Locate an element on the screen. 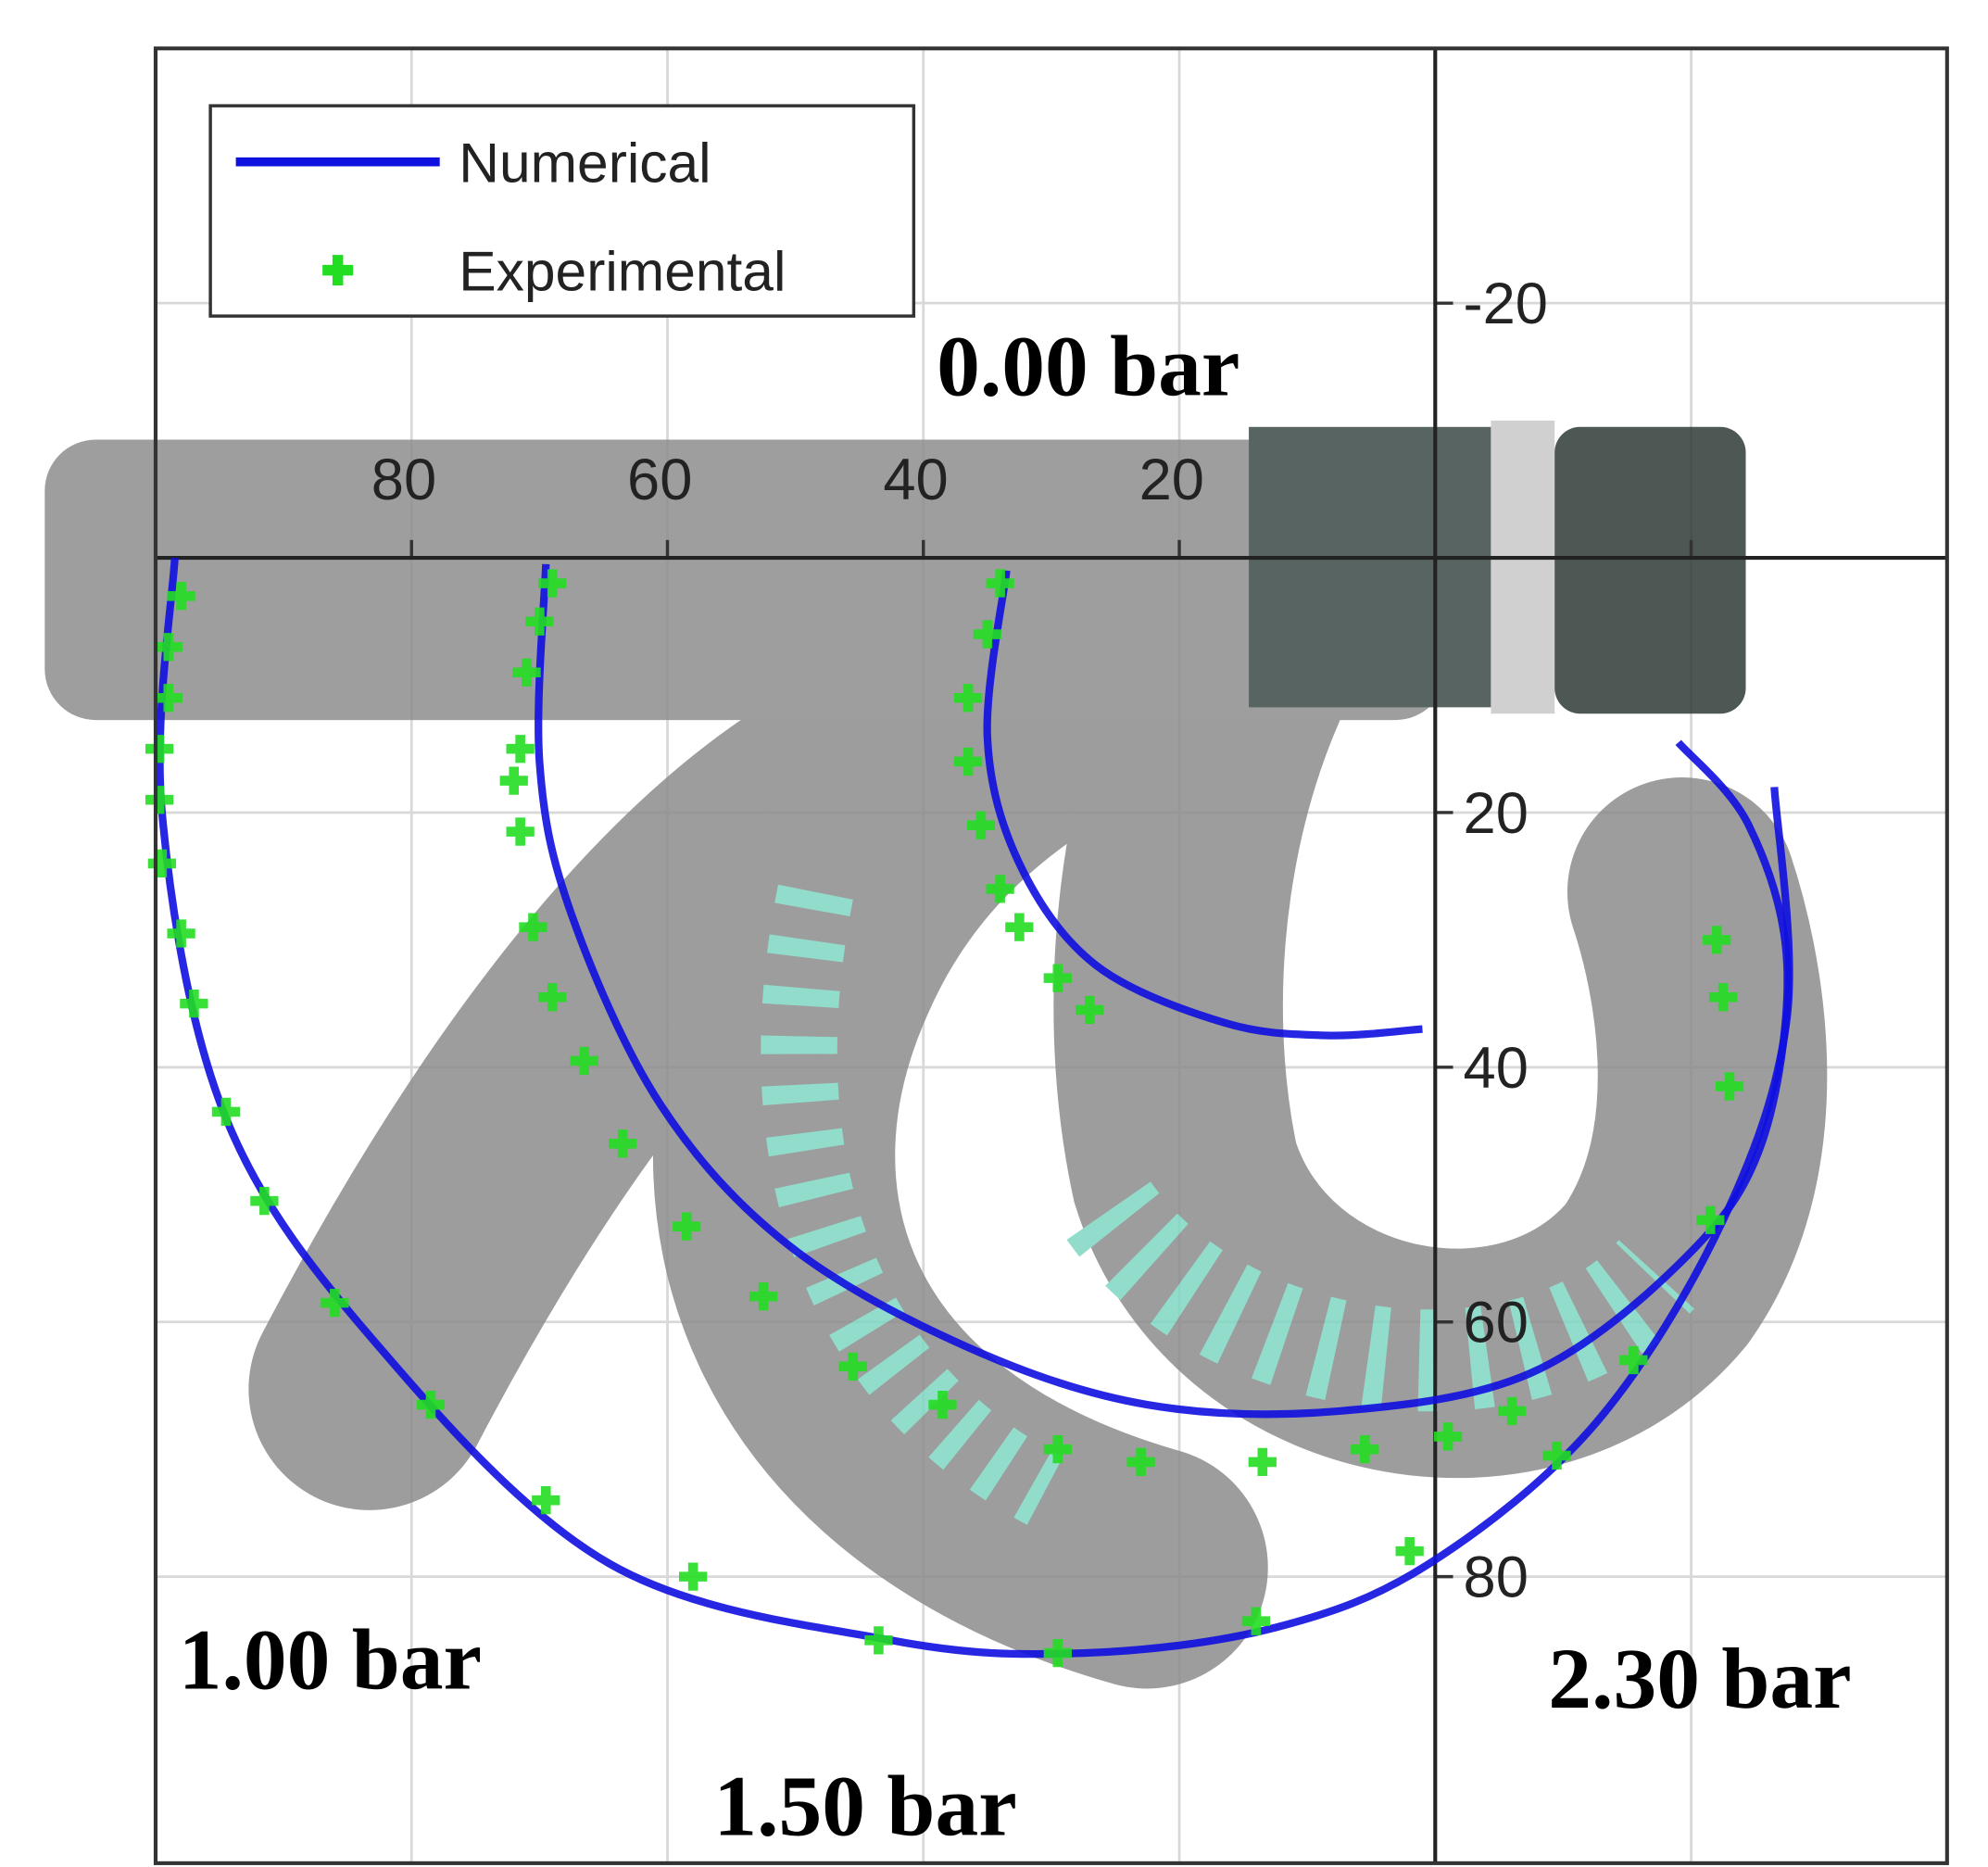 This screenshot has height=1867, width=1988. x-tick-label: 60 is located at coordinates (659, 480).